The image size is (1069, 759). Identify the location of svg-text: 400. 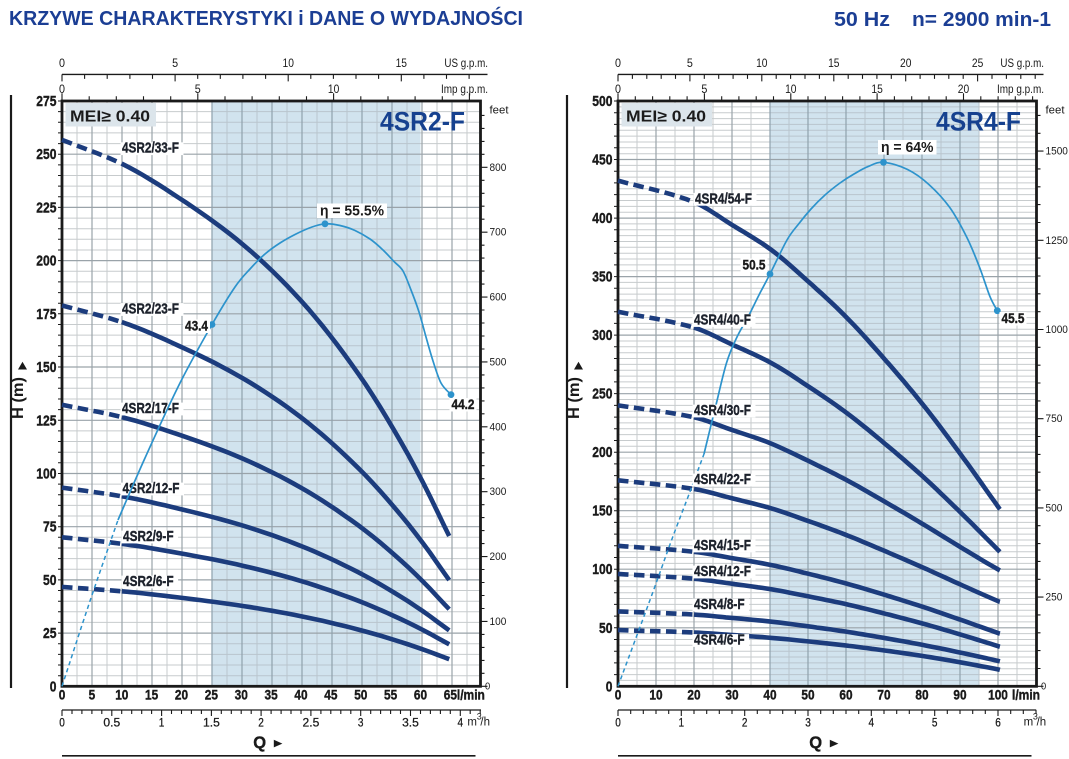
(602, 218).